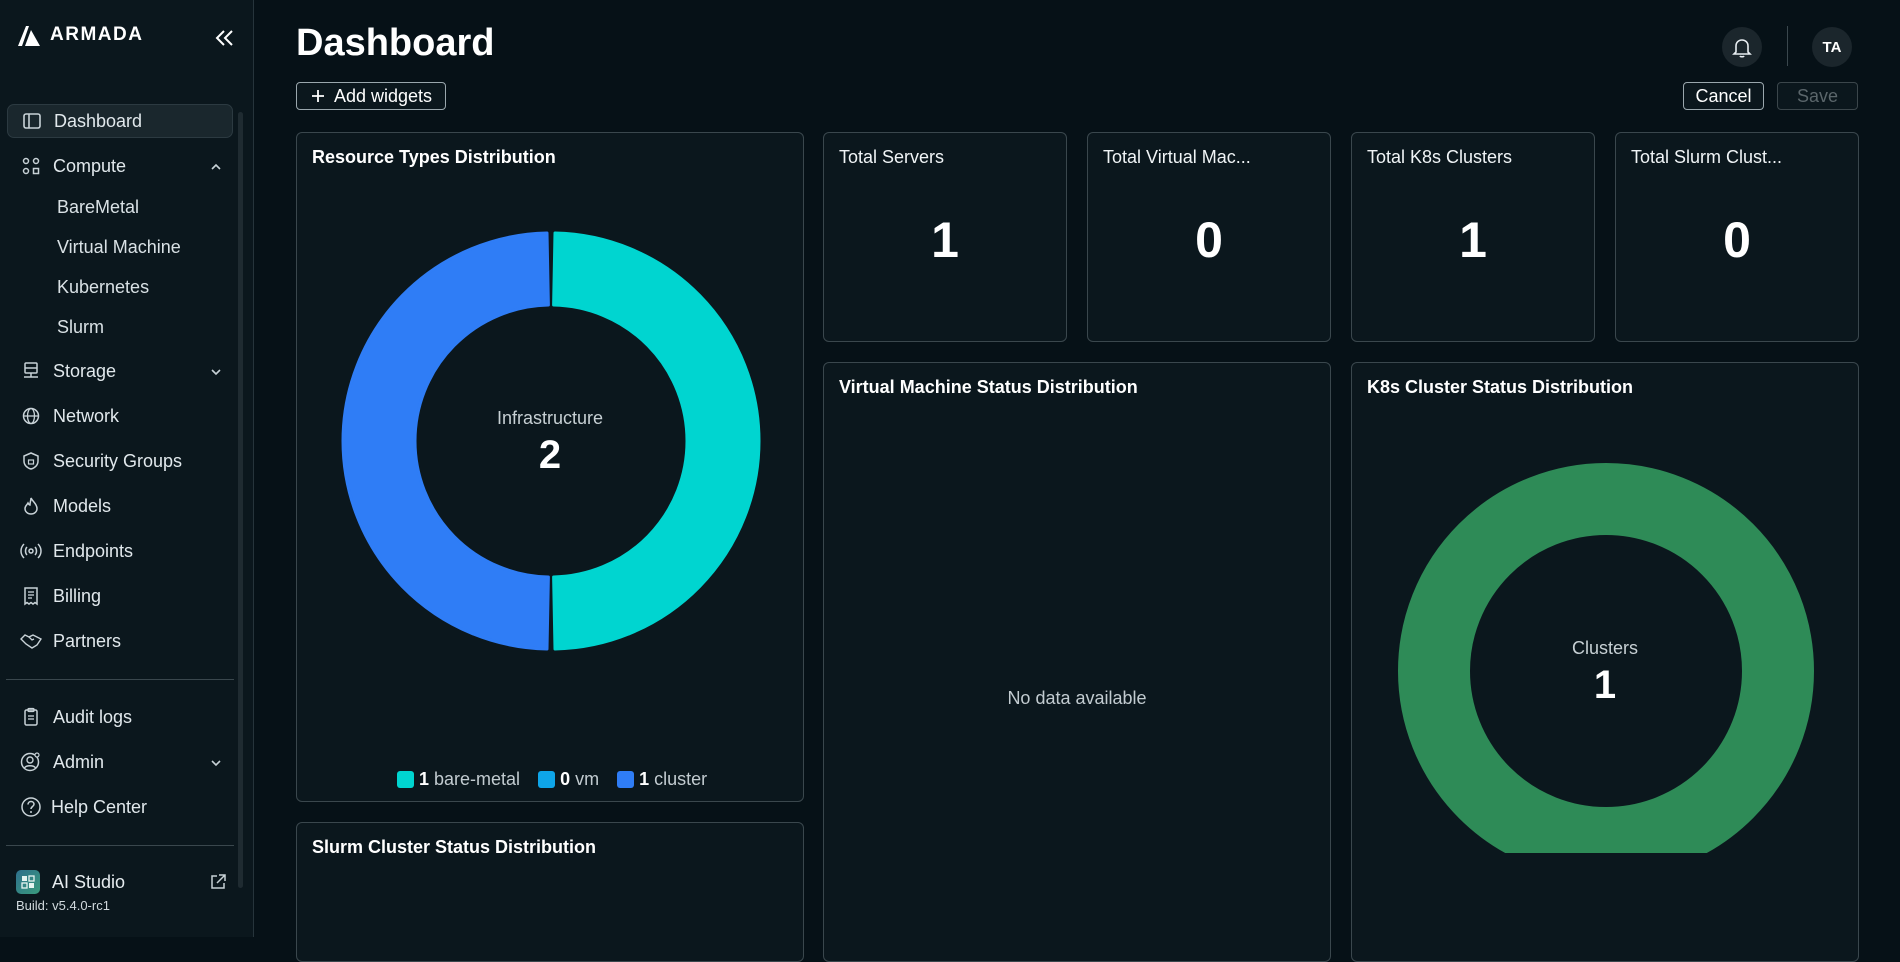 The width and height of the screenshot is (1900, 962). What do you see at coordinates (97, 34) in the screenshot?
I see `brand-name: ARMADA` at bounding box center [97, 34].